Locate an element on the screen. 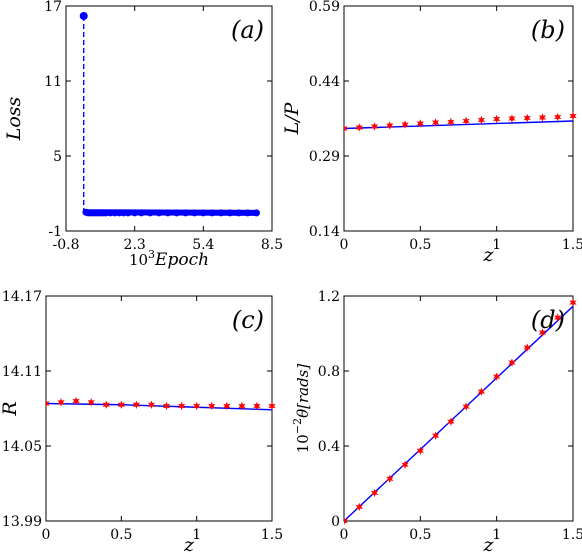 This screenshot has height=552, width=582. x-axis-label: 103Epoch is located at coordinates (169, 259).